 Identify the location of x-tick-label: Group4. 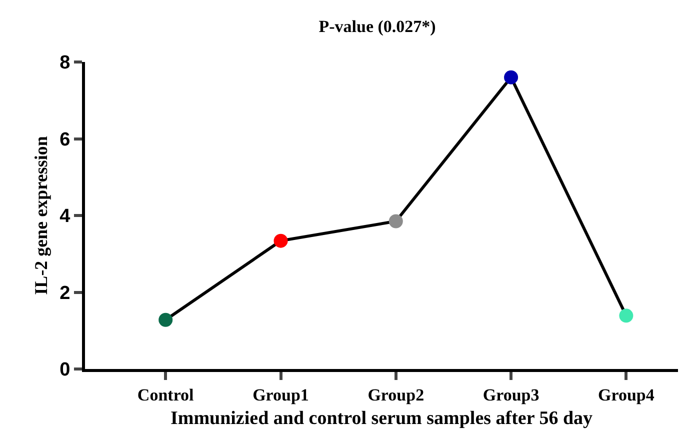
(626, 394).